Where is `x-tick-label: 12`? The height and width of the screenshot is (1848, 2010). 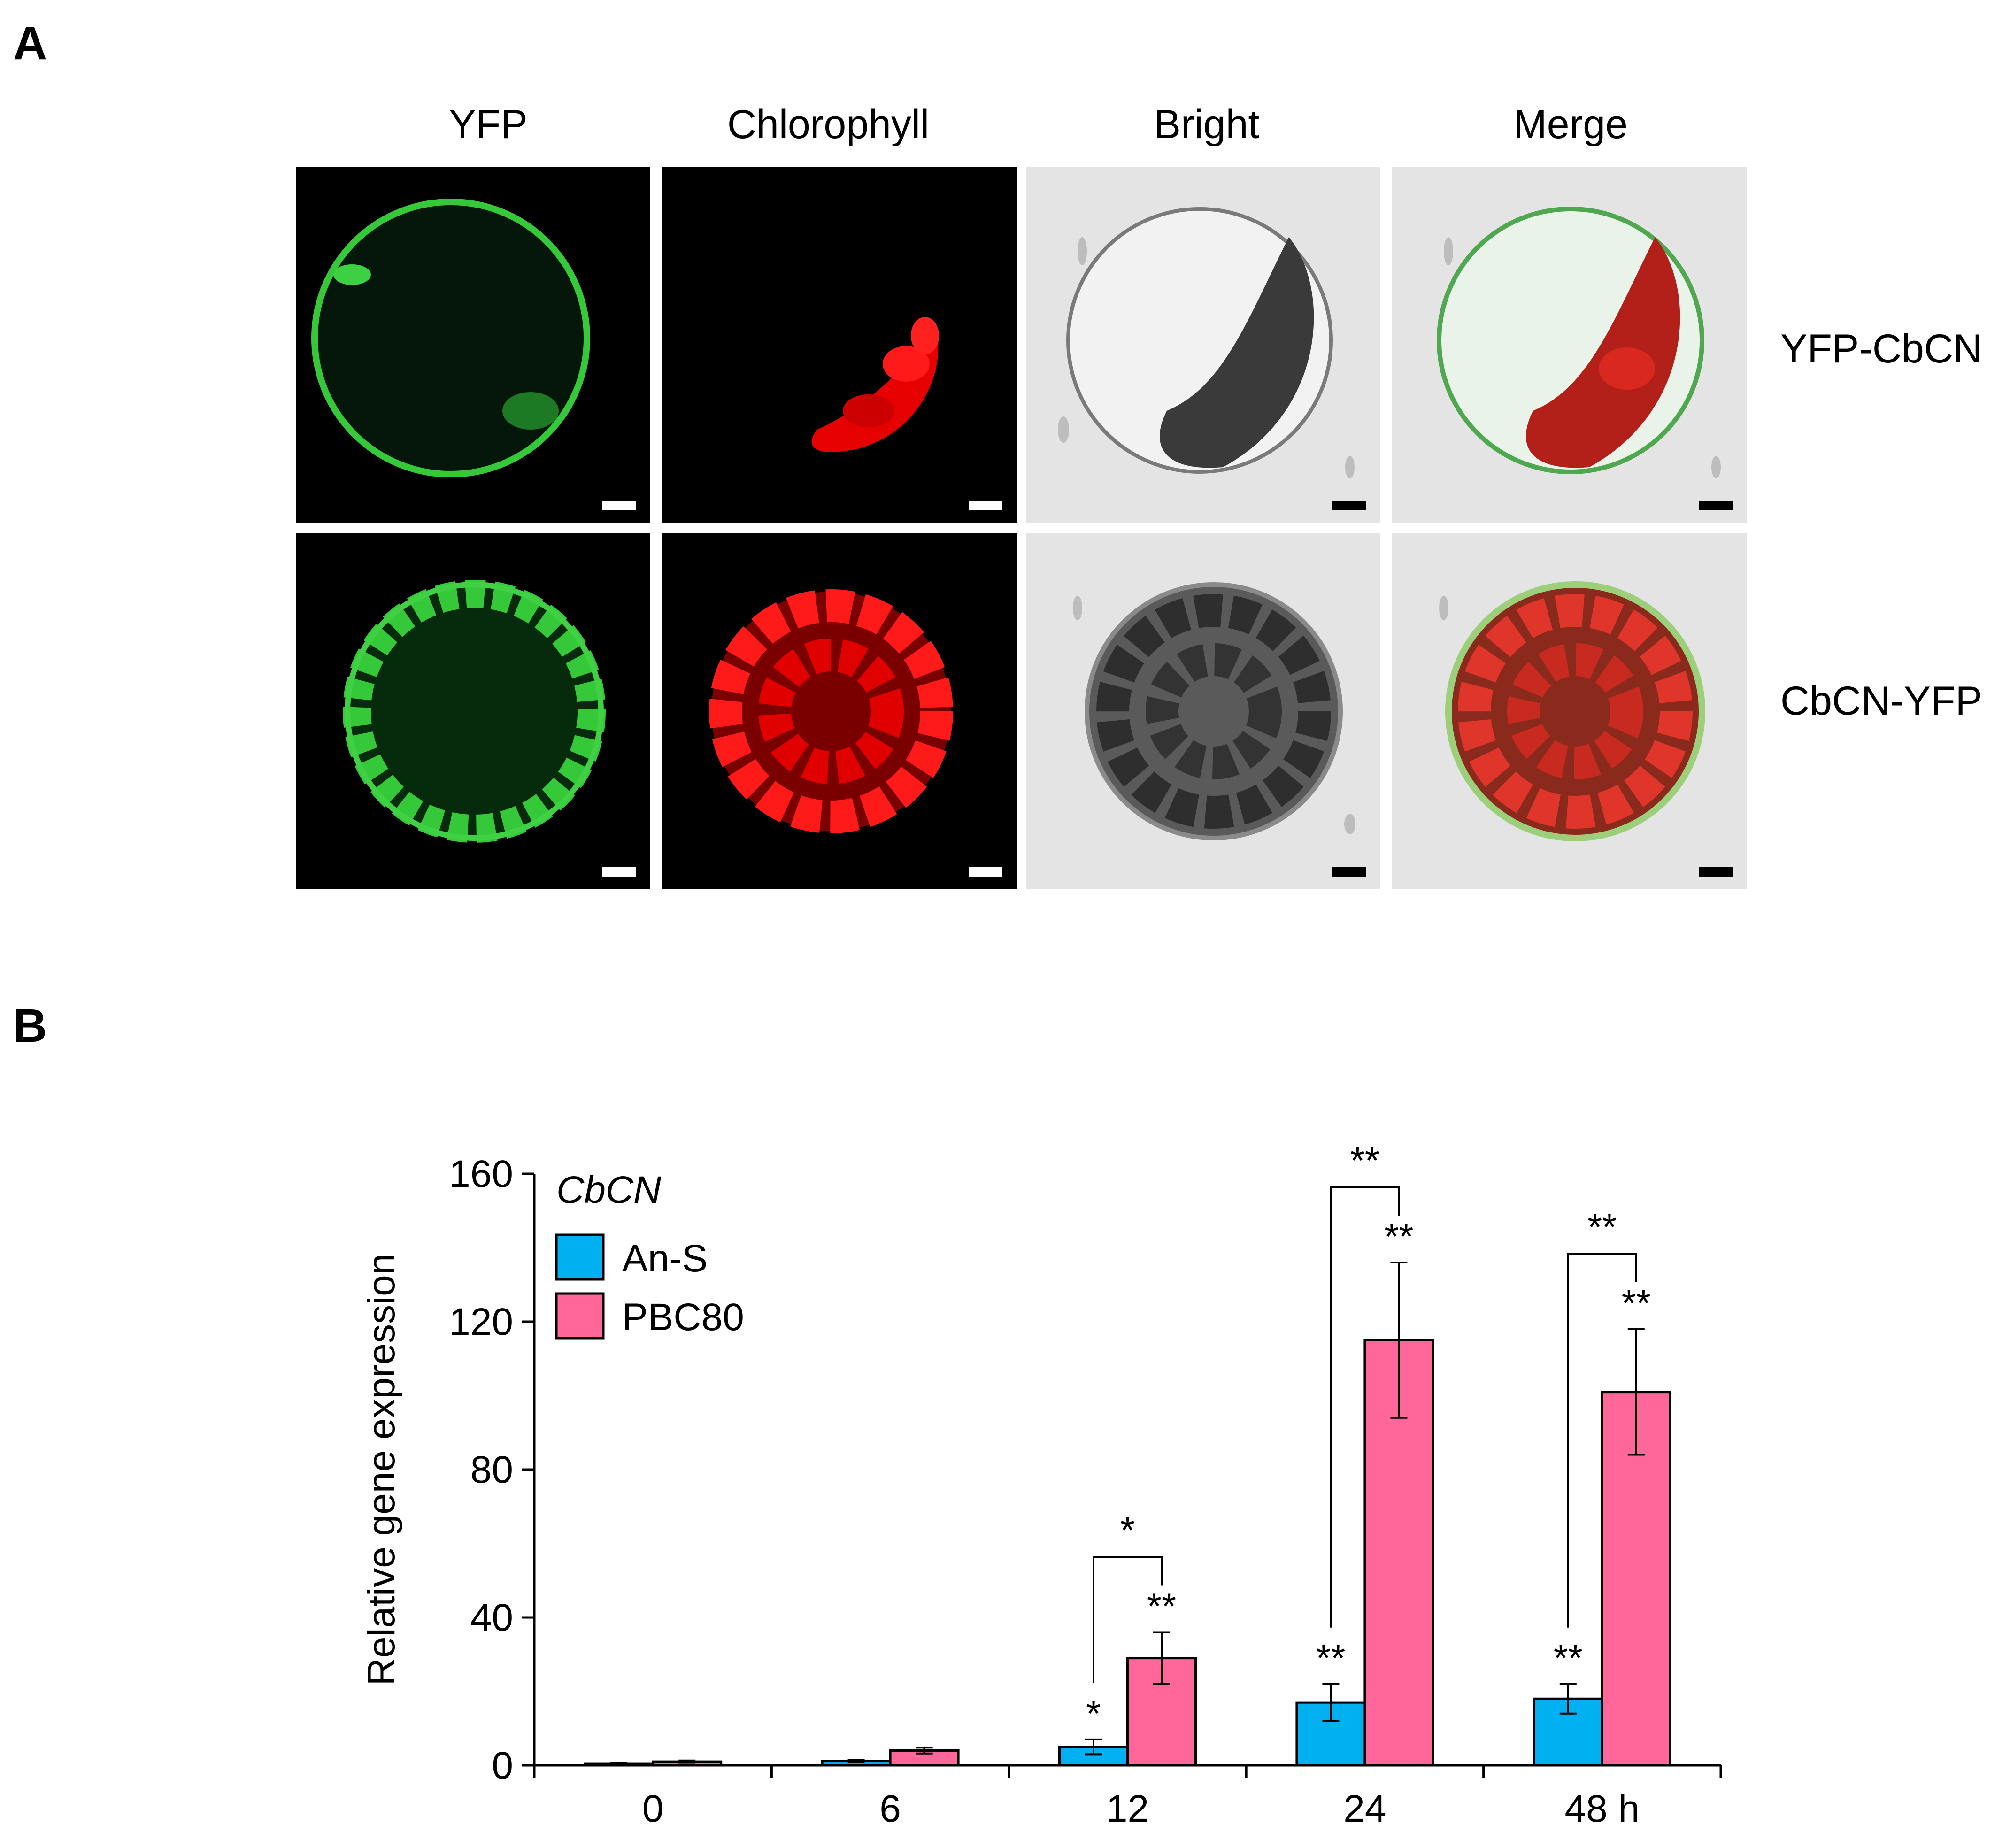
x-tick-label: 12 is located at coordinates (1127, 1808).